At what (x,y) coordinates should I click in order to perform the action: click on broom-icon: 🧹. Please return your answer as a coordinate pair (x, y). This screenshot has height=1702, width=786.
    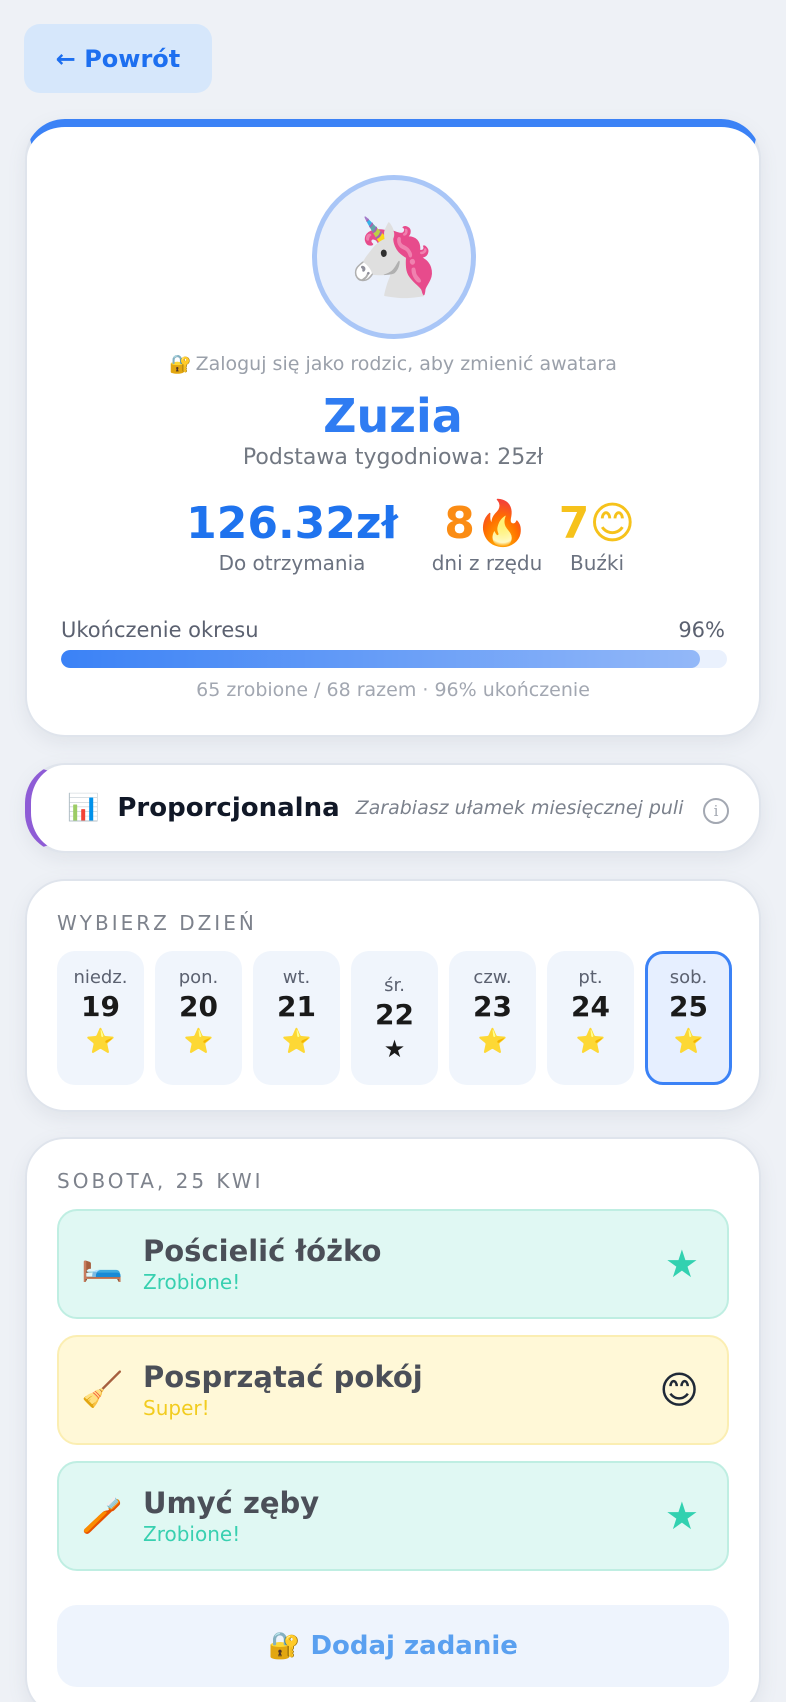
    Looking at the image, I should click on (102, 1390).